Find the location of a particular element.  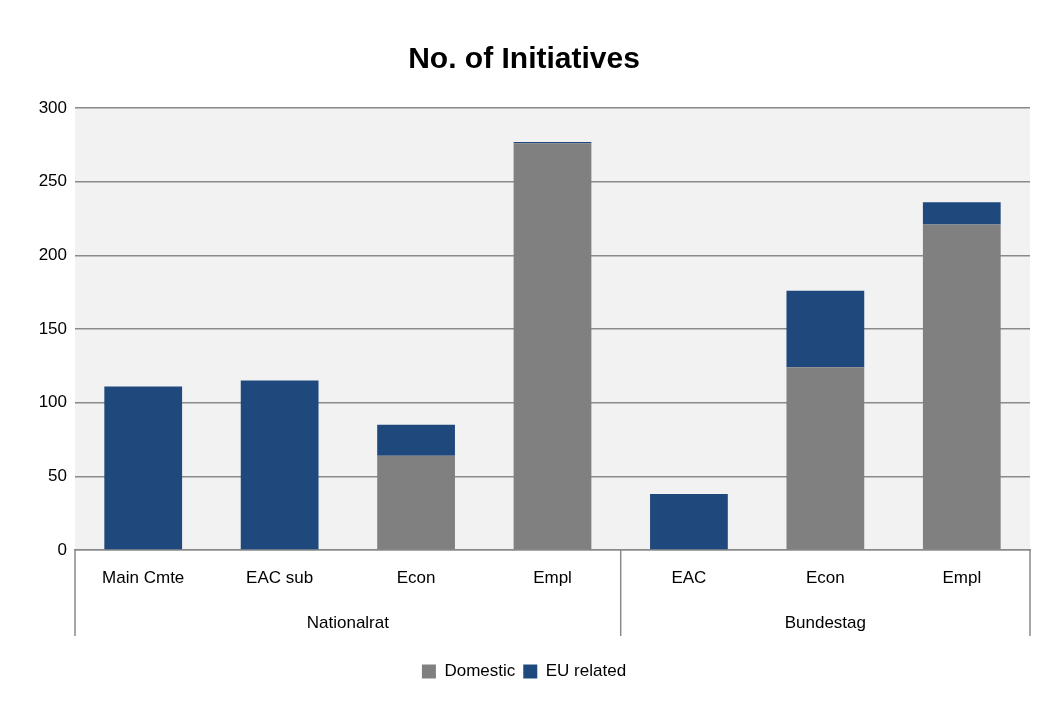

x-tick-label: EAC is located at coordinates (689, 577).